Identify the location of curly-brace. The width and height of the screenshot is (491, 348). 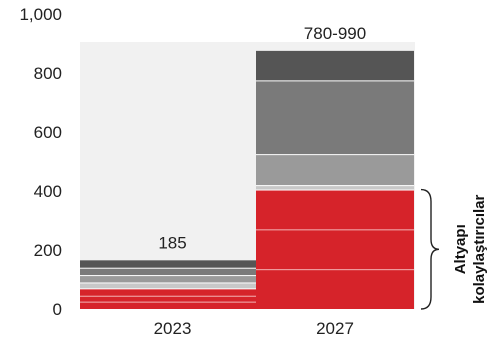
(430, 249).